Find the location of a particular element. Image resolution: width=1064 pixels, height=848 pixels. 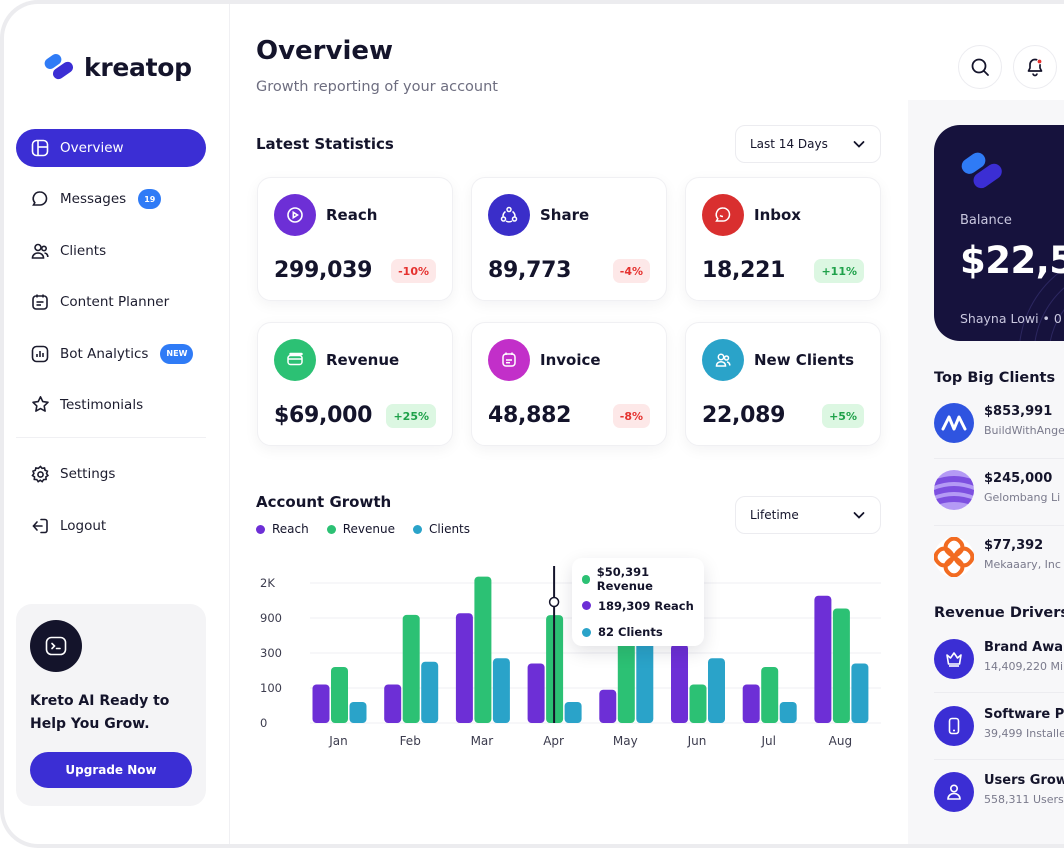

upgrade-now-button: Upgrade Now is located at coordinates (111, 770).